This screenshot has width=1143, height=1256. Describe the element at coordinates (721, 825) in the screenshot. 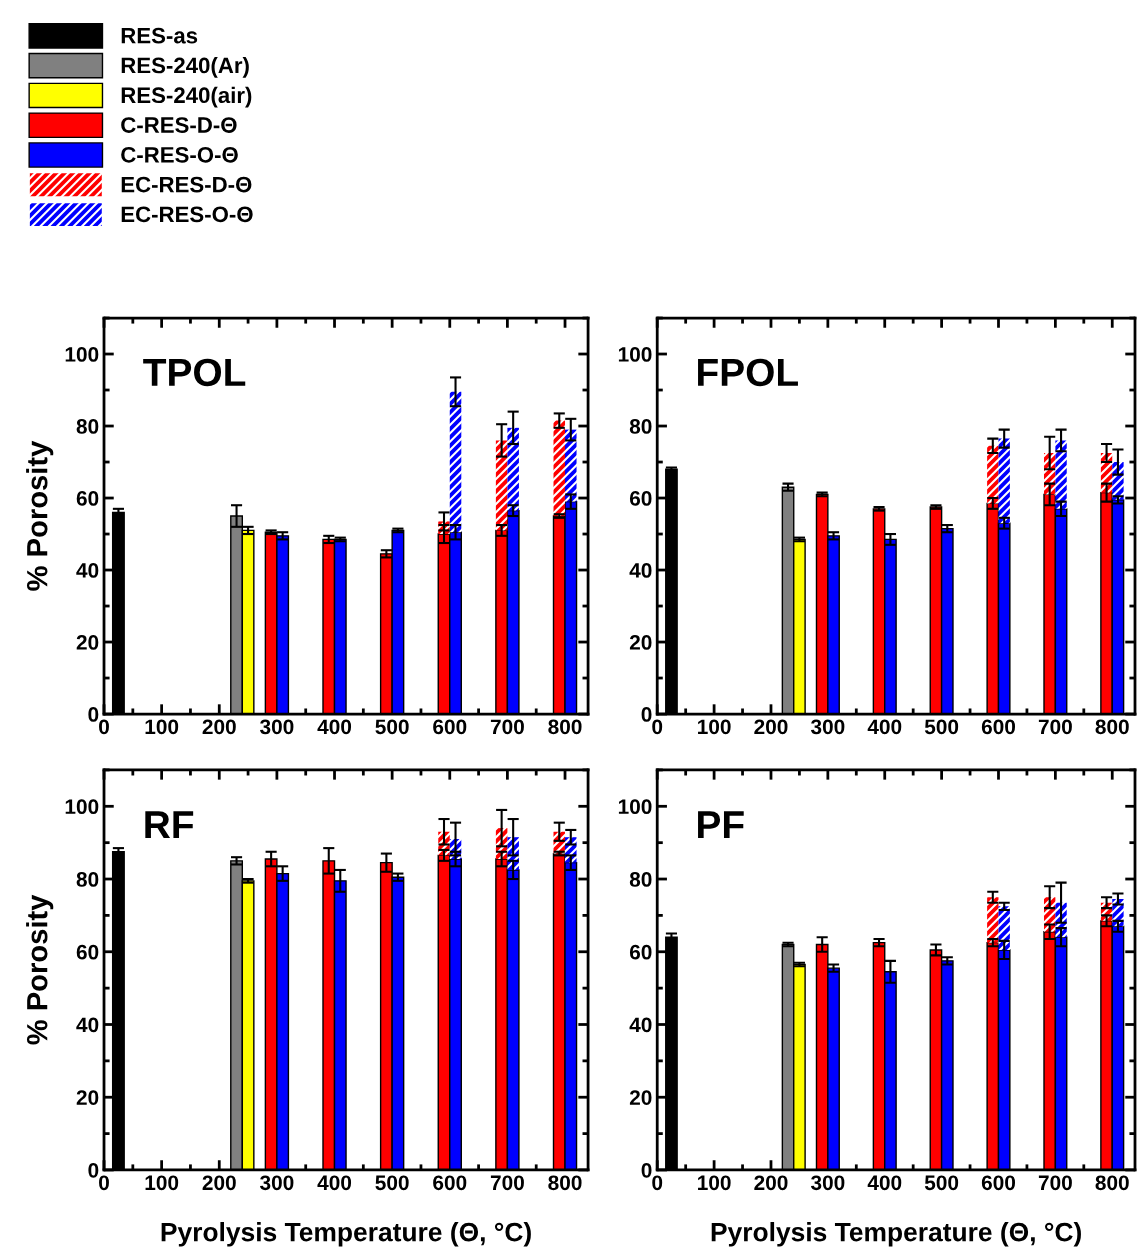

I see `text: PF` at that location.